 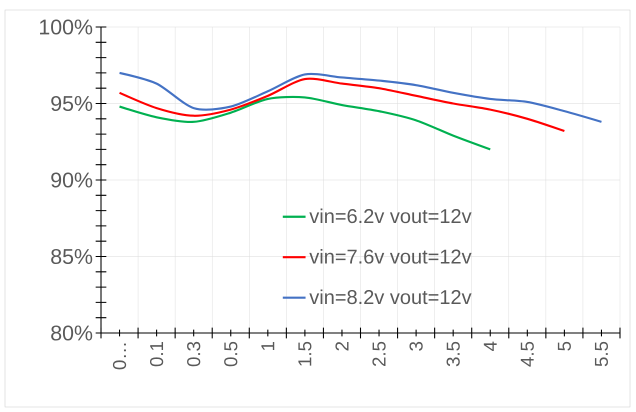 I want to click on y-tick-label: 95%, so click(x=71, y=104).